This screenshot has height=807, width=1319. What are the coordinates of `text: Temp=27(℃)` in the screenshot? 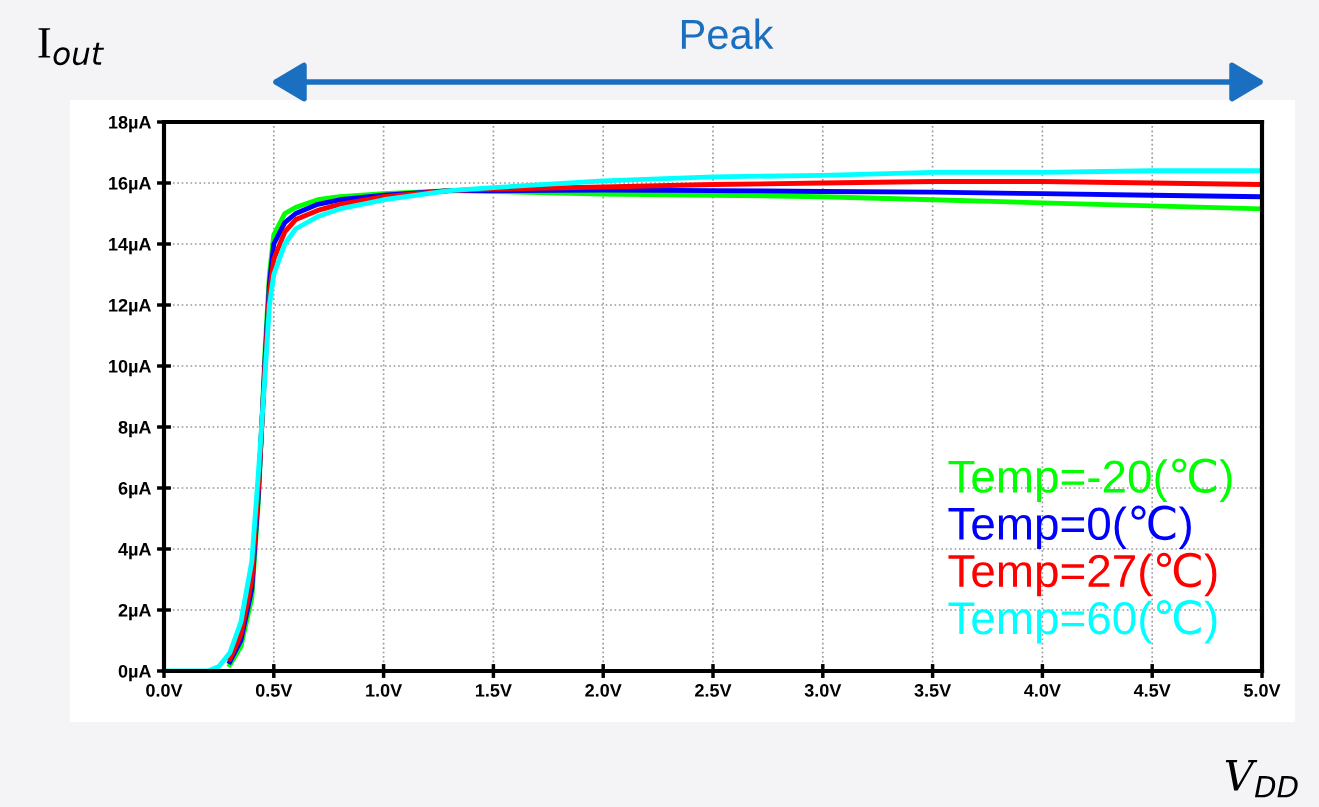 It's located at (1082, 574).